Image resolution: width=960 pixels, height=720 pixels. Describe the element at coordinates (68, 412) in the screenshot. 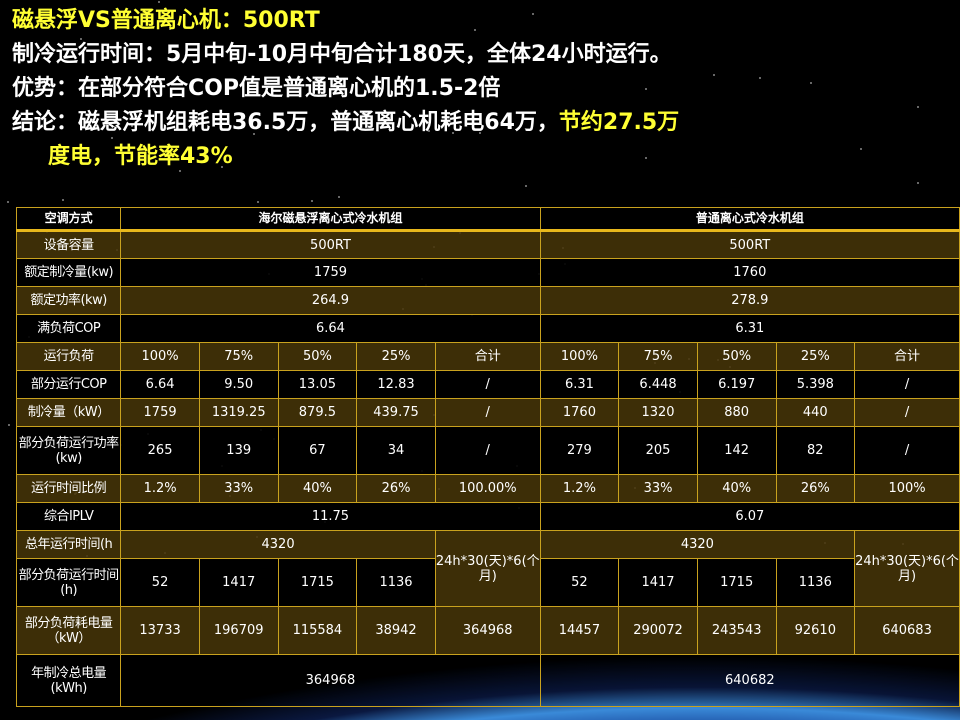

I see `row-label: 制冷量（kW）` at that location.